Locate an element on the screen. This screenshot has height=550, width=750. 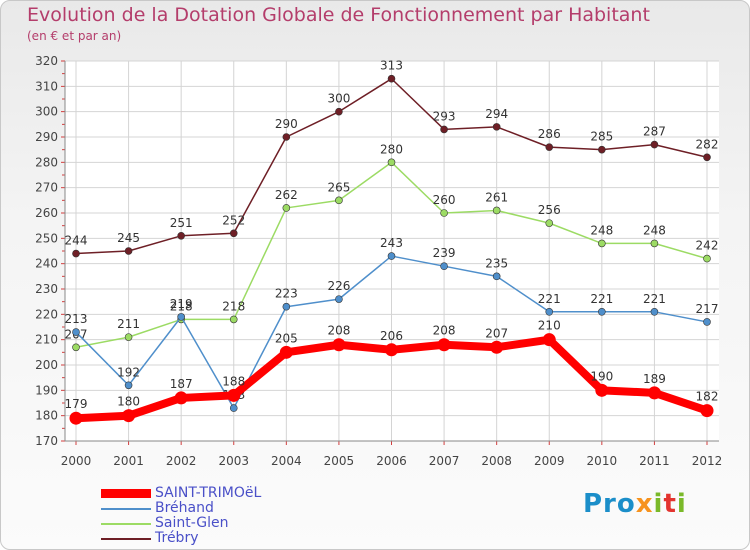
data-label: 218 is located at coordinates (181, 306).